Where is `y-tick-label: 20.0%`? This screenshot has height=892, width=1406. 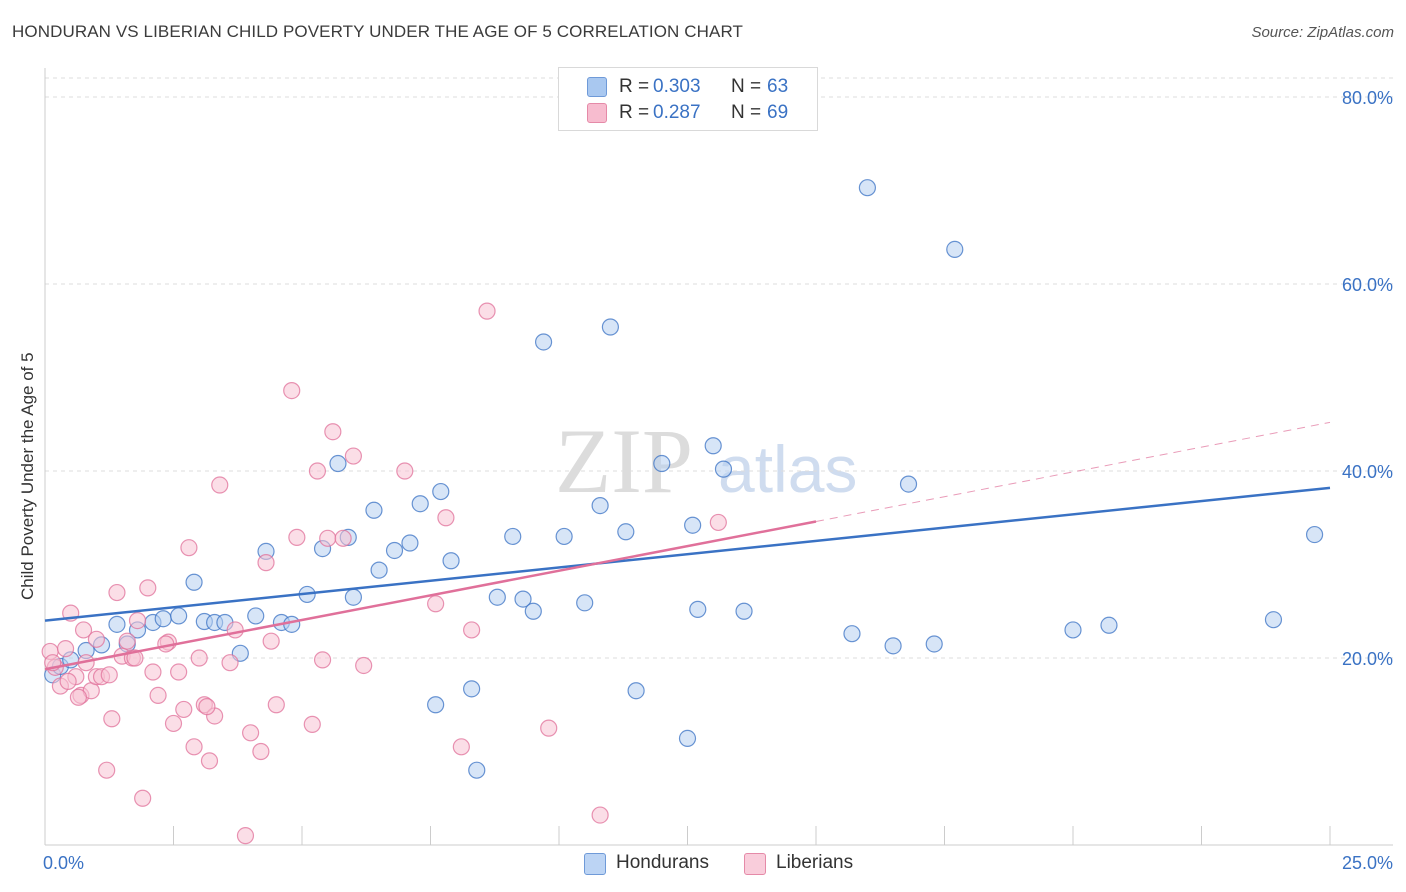
y-tick-label: 20.0% is located at coordinates (1367, 659).